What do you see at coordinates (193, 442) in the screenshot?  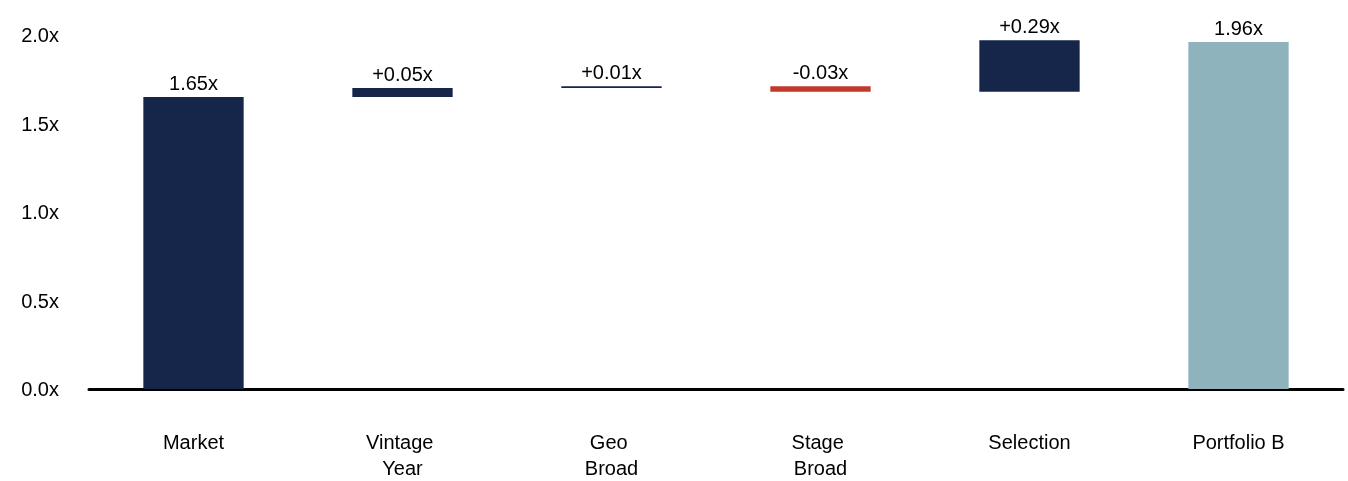 I see `x-tick-label: Market` at bounding box center [193, 442].